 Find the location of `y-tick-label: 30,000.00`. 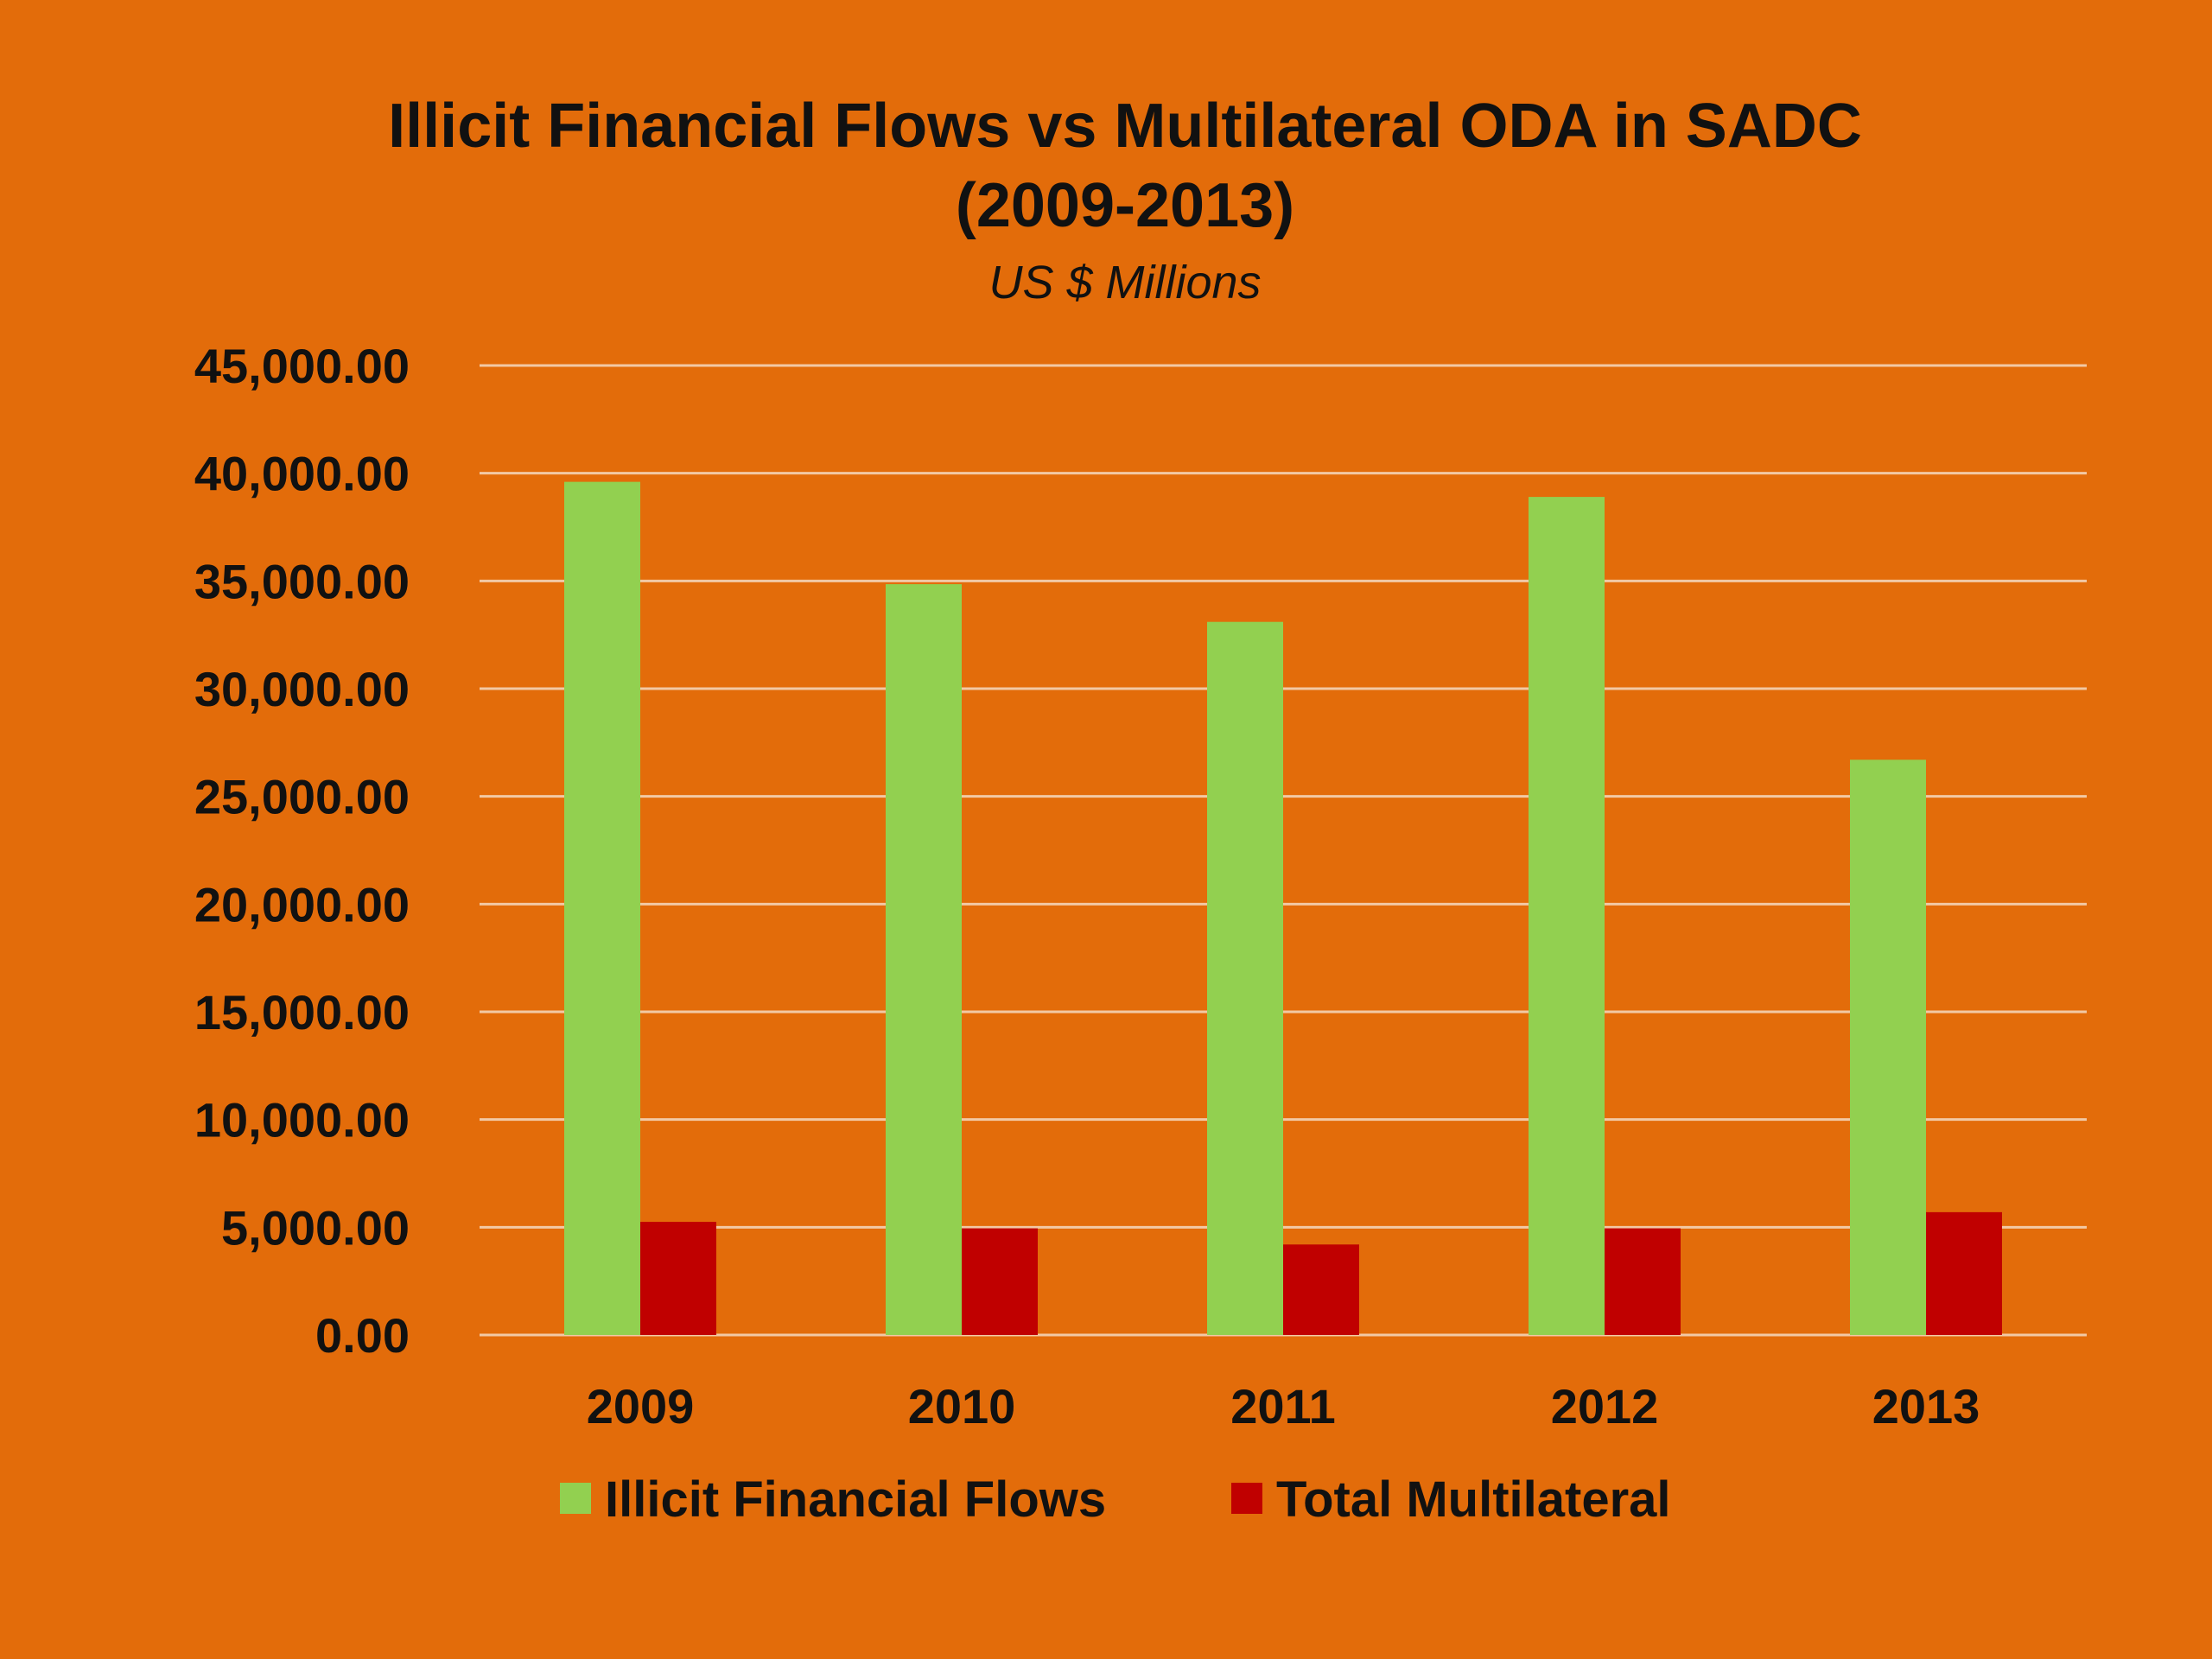

y-tick-label: 30,000.00 is located at coordinates (302, 689).